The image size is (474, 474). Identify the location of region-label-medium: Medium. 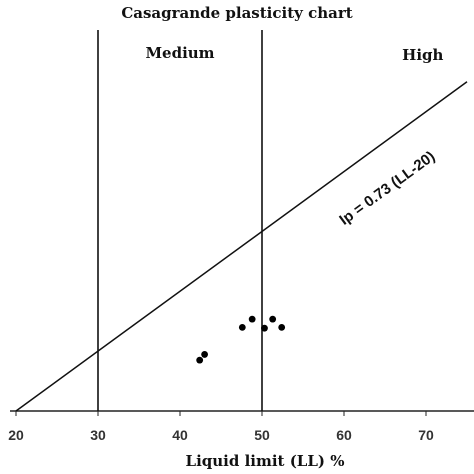
(179, 53).